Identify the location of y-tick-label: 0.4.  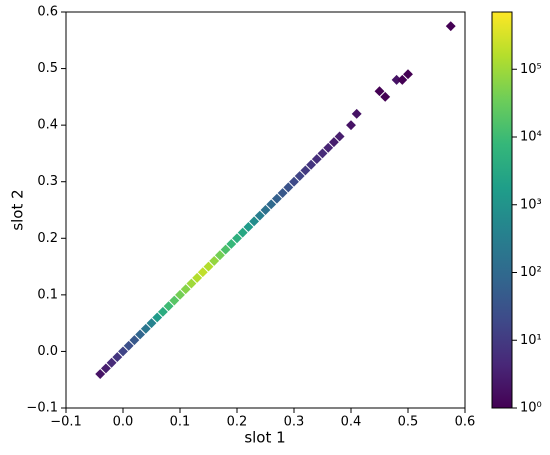
(47, 125).